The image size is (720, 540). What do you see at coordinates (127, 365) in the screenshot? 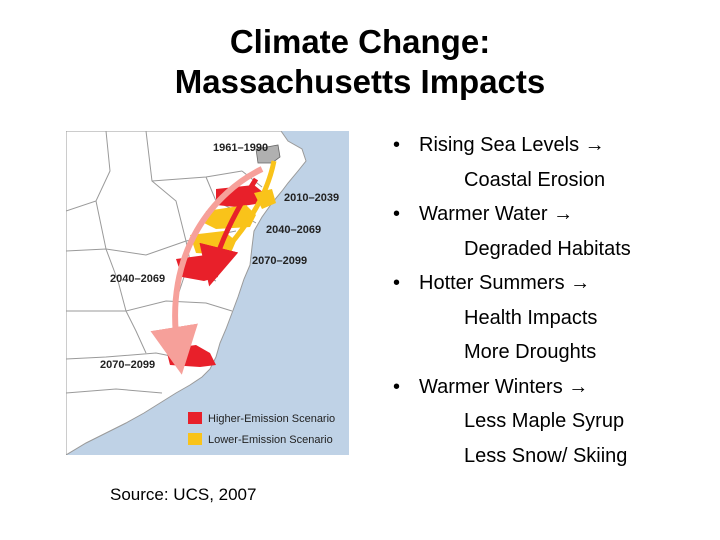
I see `label-2070-2099-left: 2070–2099` at bounding box center [127, 365].